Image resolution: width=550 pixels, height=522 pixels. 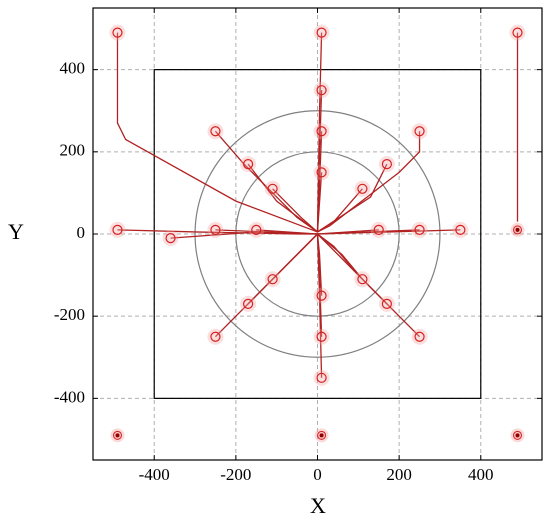 What do you see at coordinates (81, 232) in the screenshot?
I see `y-tick-label: 0` at bounding box center [81, 232].